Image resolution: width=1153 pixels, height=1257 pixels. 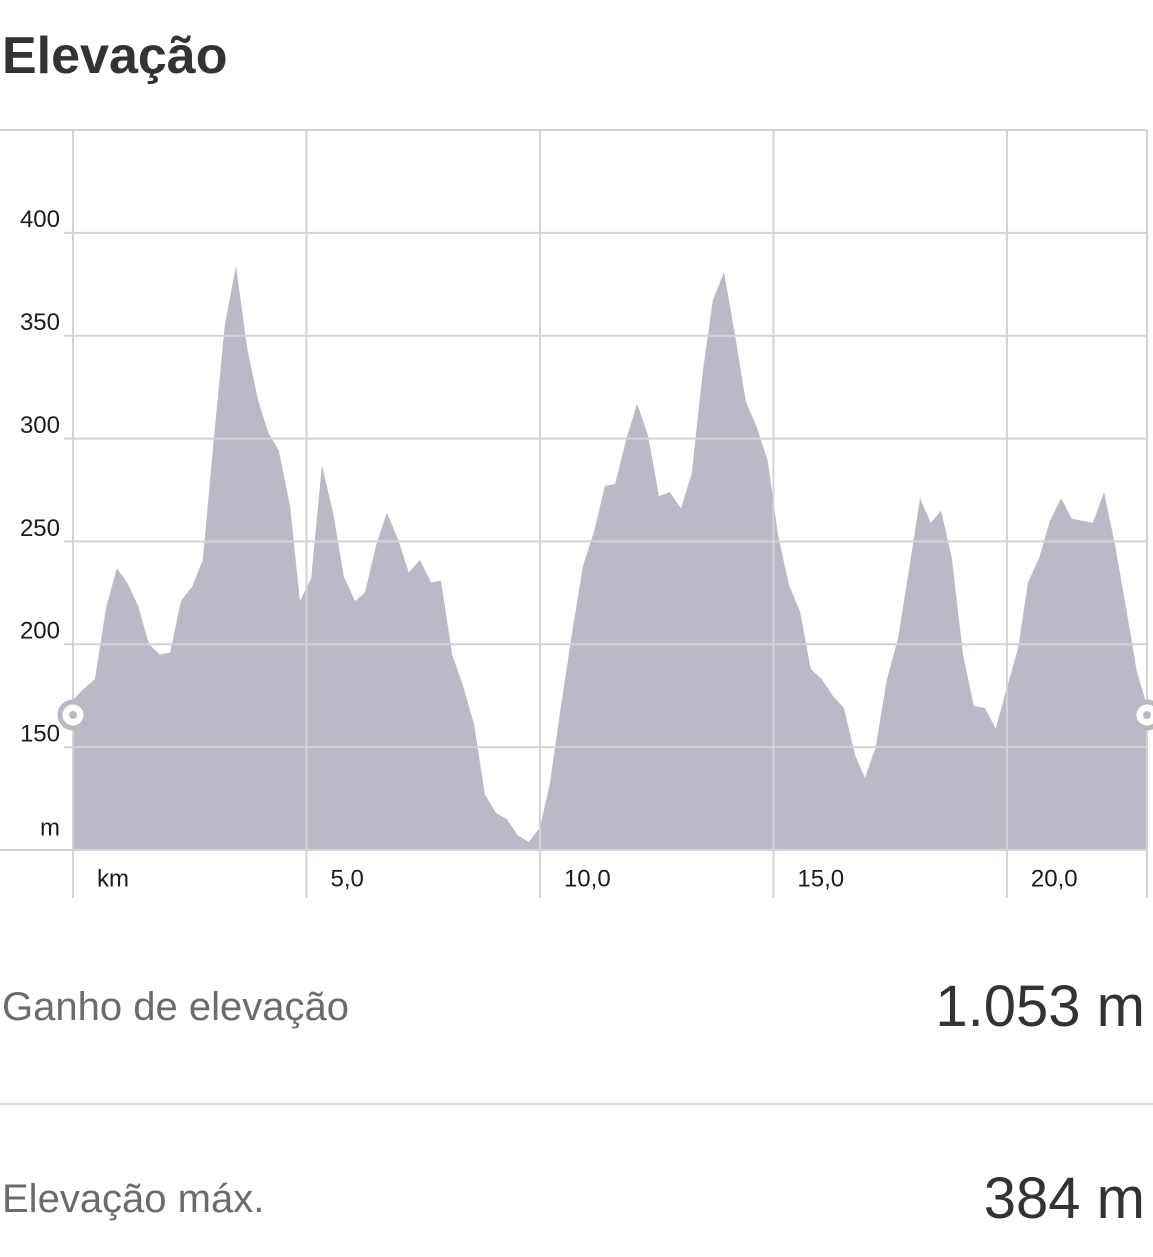 What do you see at coordinates (50, 827) in the screenshot?
I see `y-axis-label: m` at bounding box center [50, 827].